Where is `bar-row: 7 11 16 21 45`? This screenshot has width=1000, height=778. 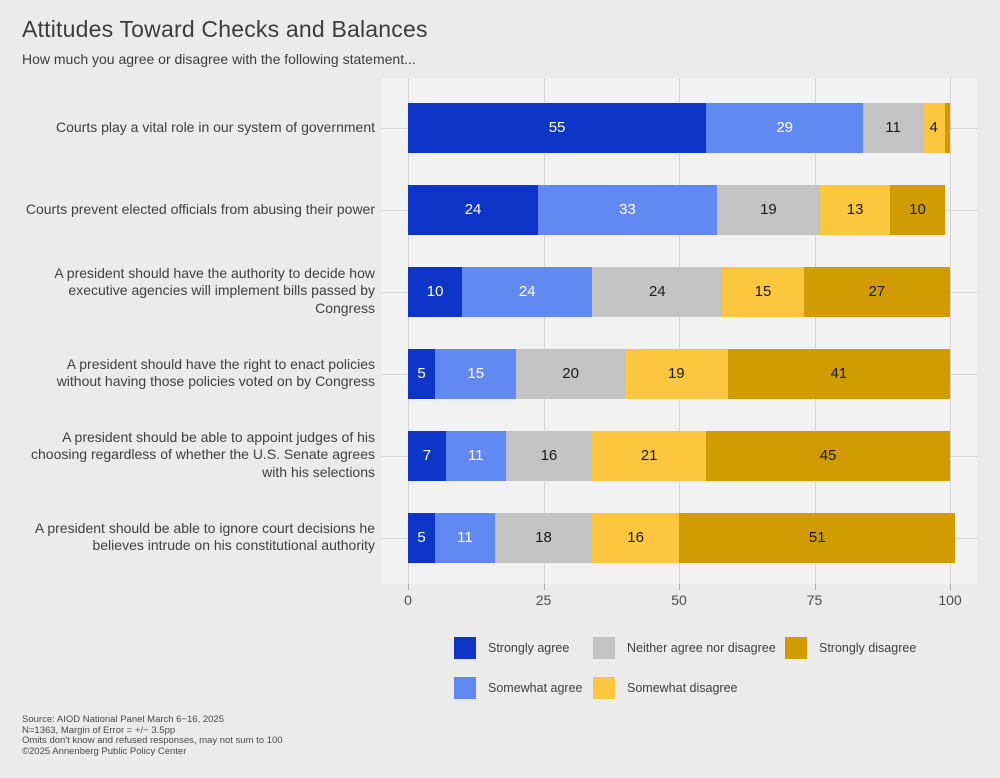 bar-row: 7 11 16 21 45 is located at coordinates (679, 455).